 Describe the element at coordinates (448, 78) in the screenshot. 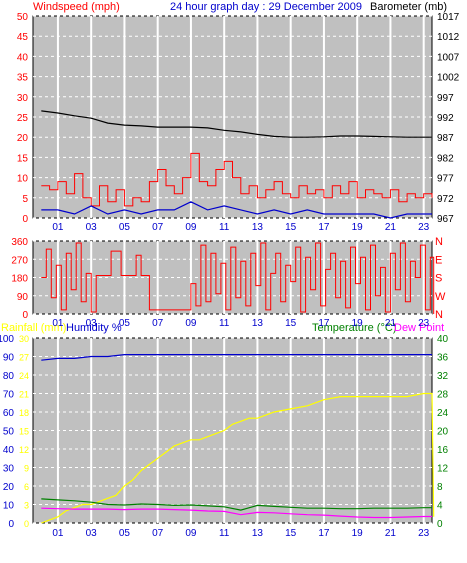

I see `barometer-y-tick-label: 1002` at that location.